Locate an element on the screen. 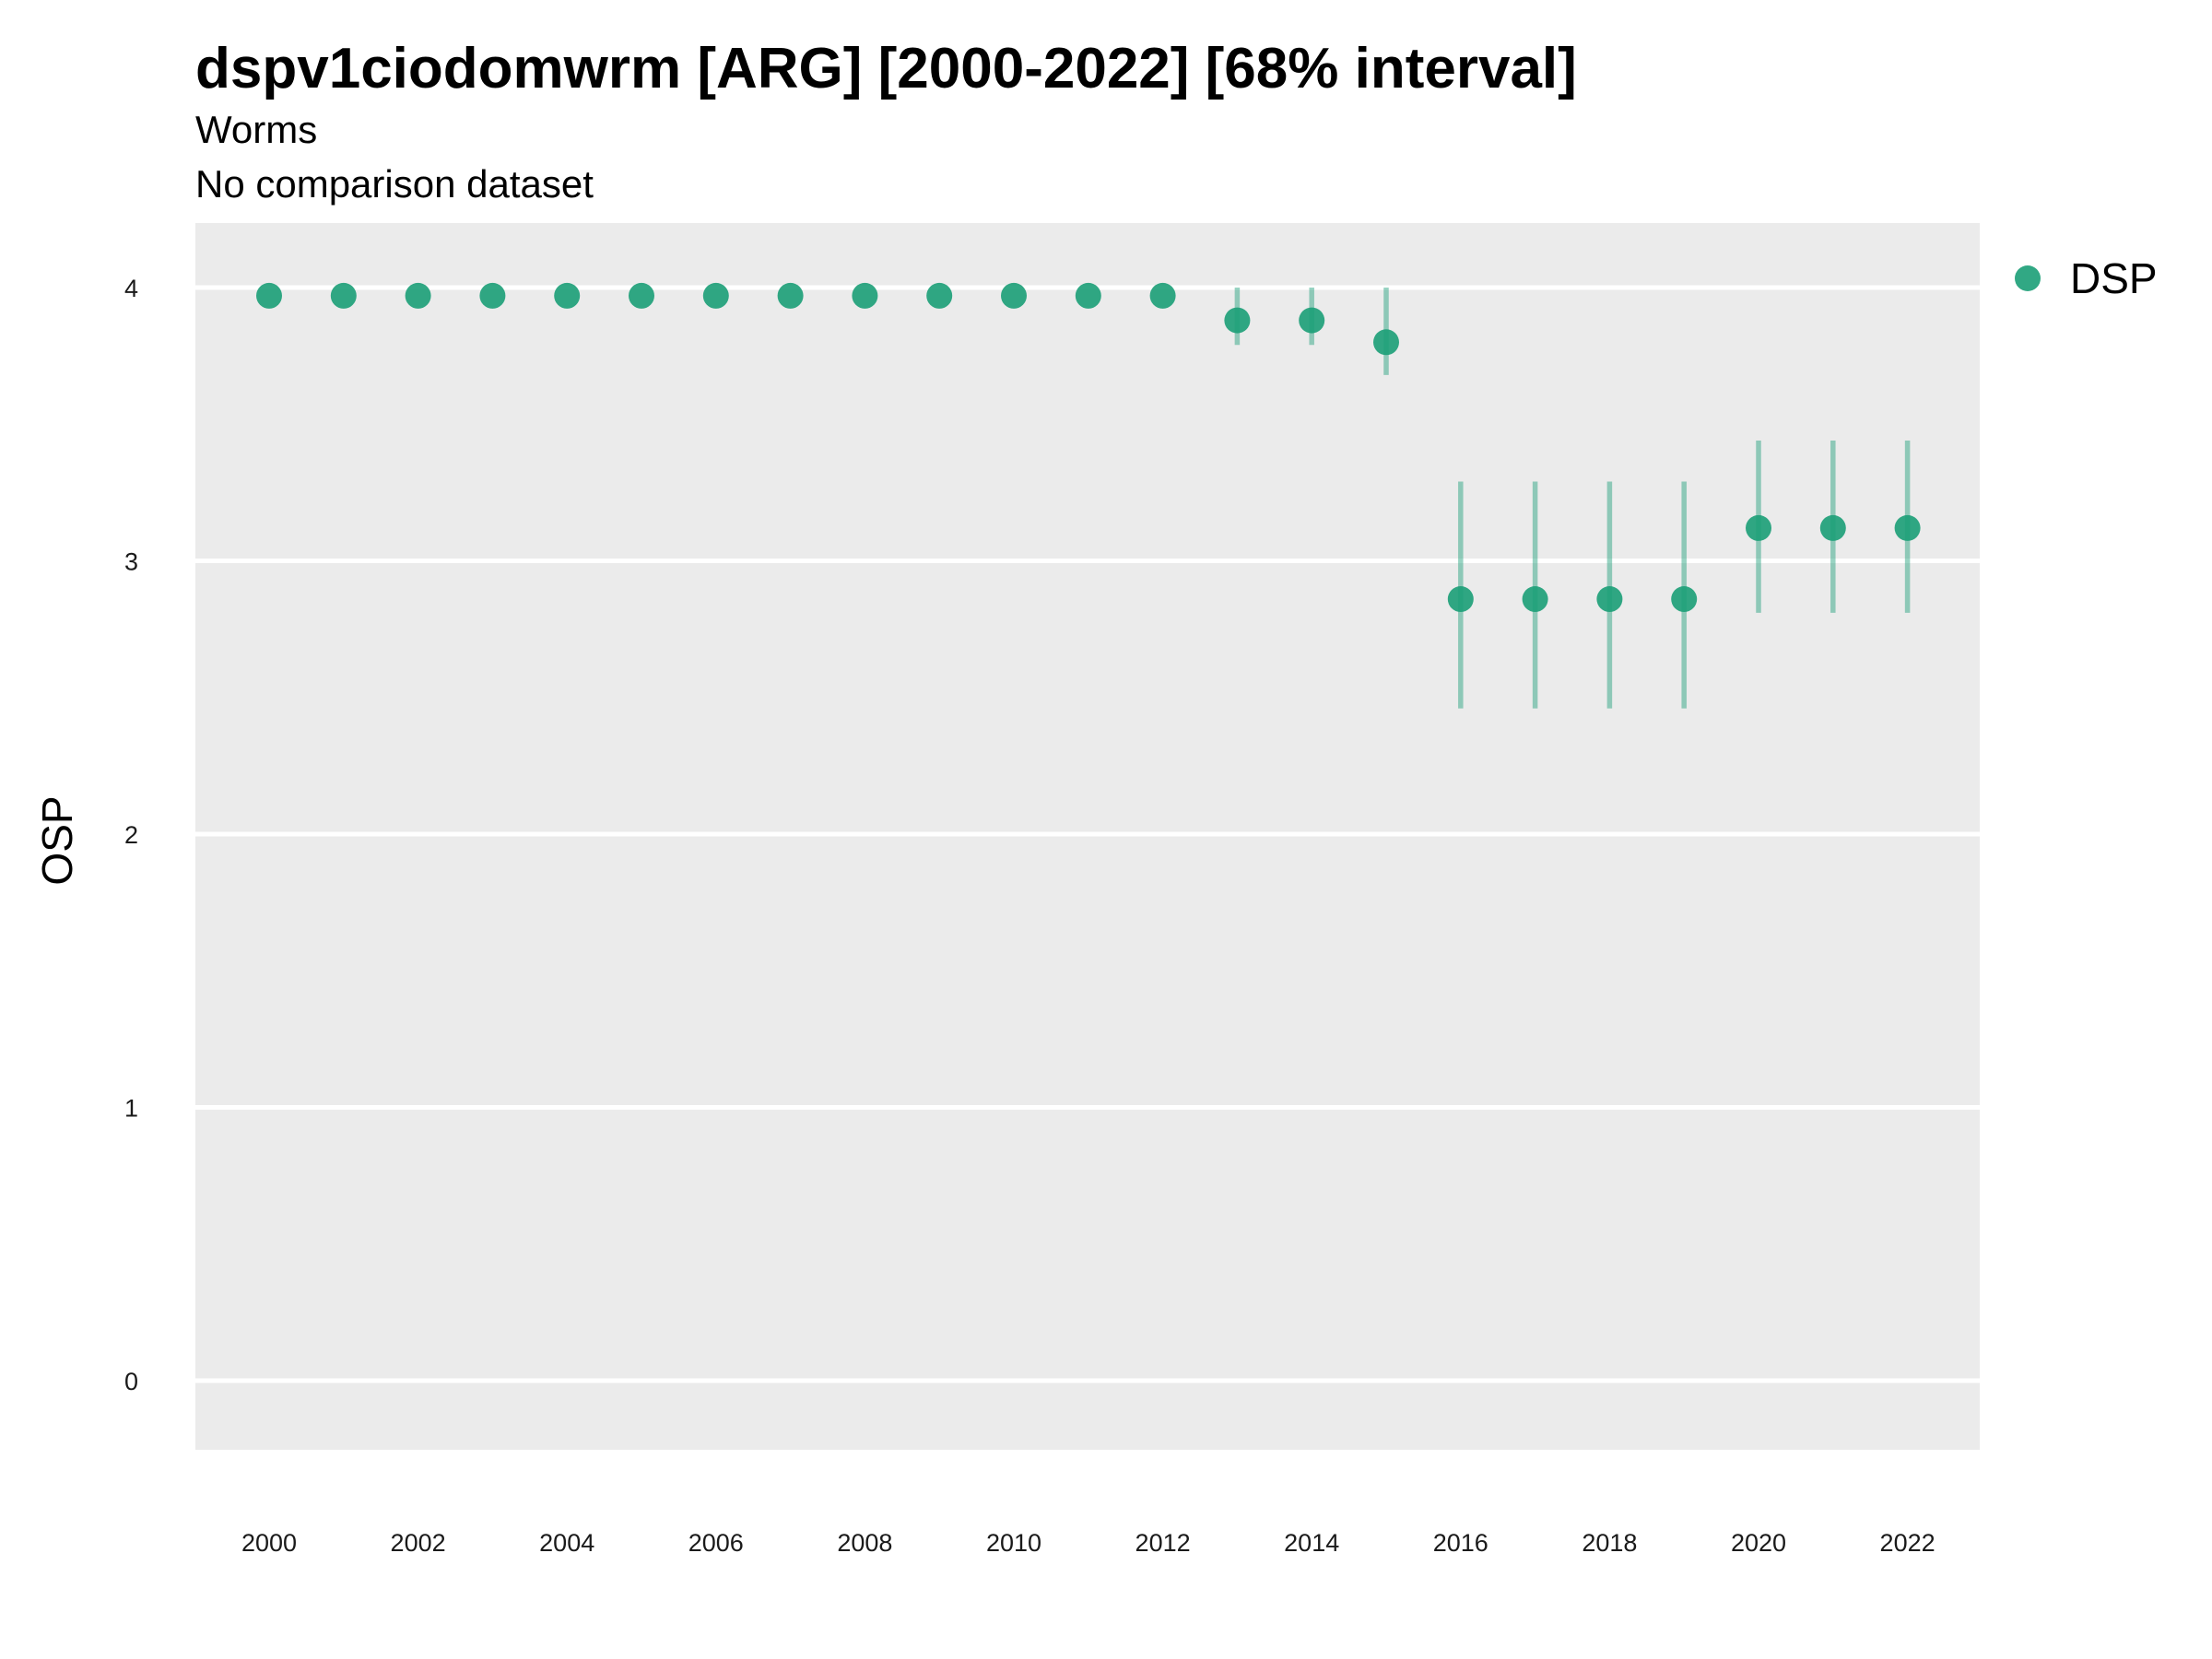 Image resolution: width=2212 pixels, height=1659 pixels. data-point-2019 is located at coordinates (1684, 599).